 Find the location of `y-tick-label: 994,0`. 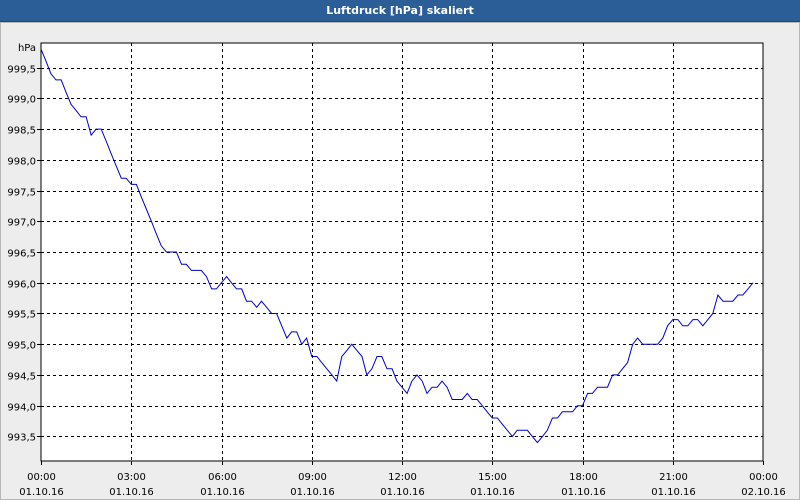

y-tick-label: 994,0 is located at coordinates (21, 408).